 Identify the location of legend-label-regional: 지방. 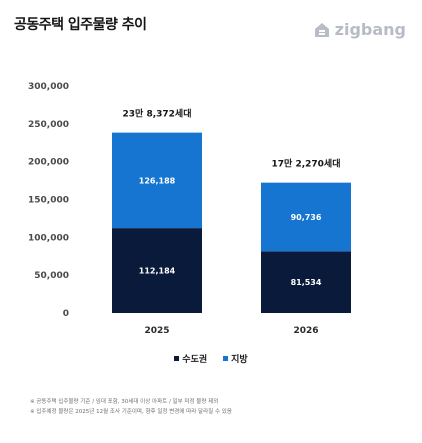
(239, 360).